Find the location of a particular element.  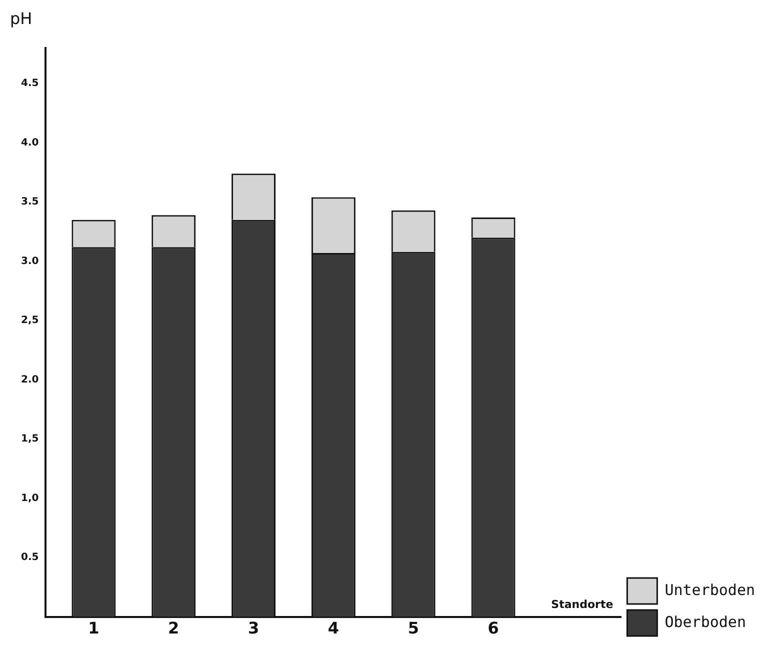

x-tick-label: 5 is located at coordinates (413, 628).